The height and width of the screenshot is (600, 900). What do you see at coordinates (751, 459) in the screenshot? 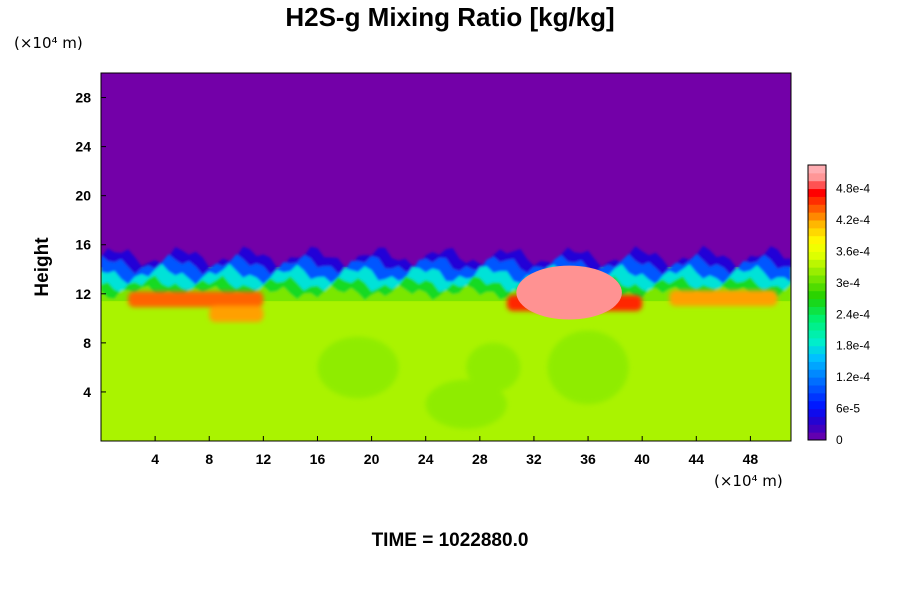
I see `x-tick-label: 48` at bounding box center [751, 459].